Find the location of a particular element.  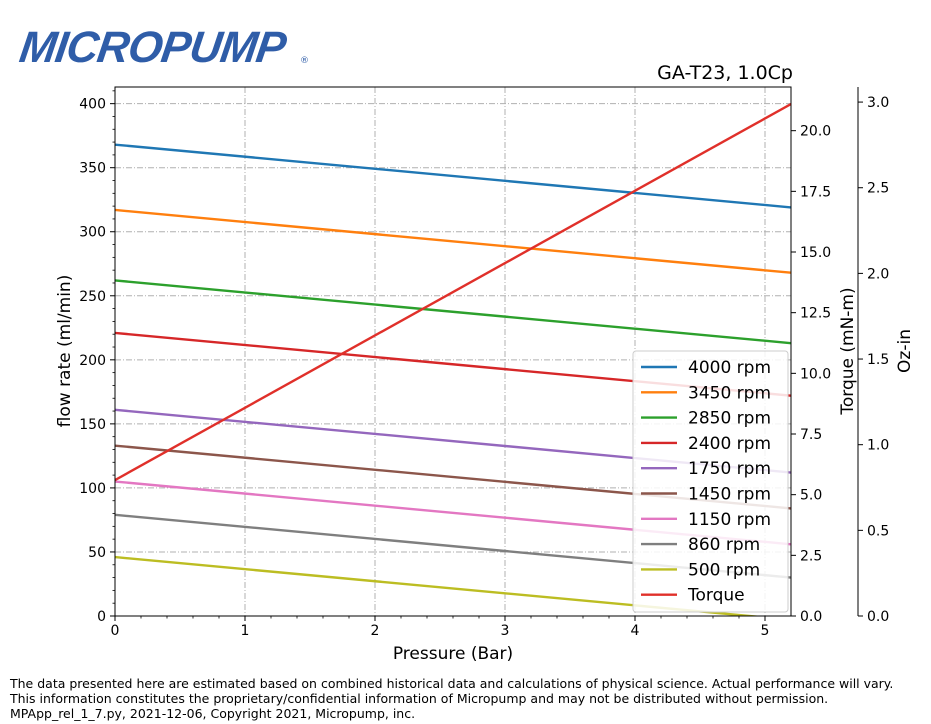

torque-tick-label: 2.5 is located at coordinates (811, 556).